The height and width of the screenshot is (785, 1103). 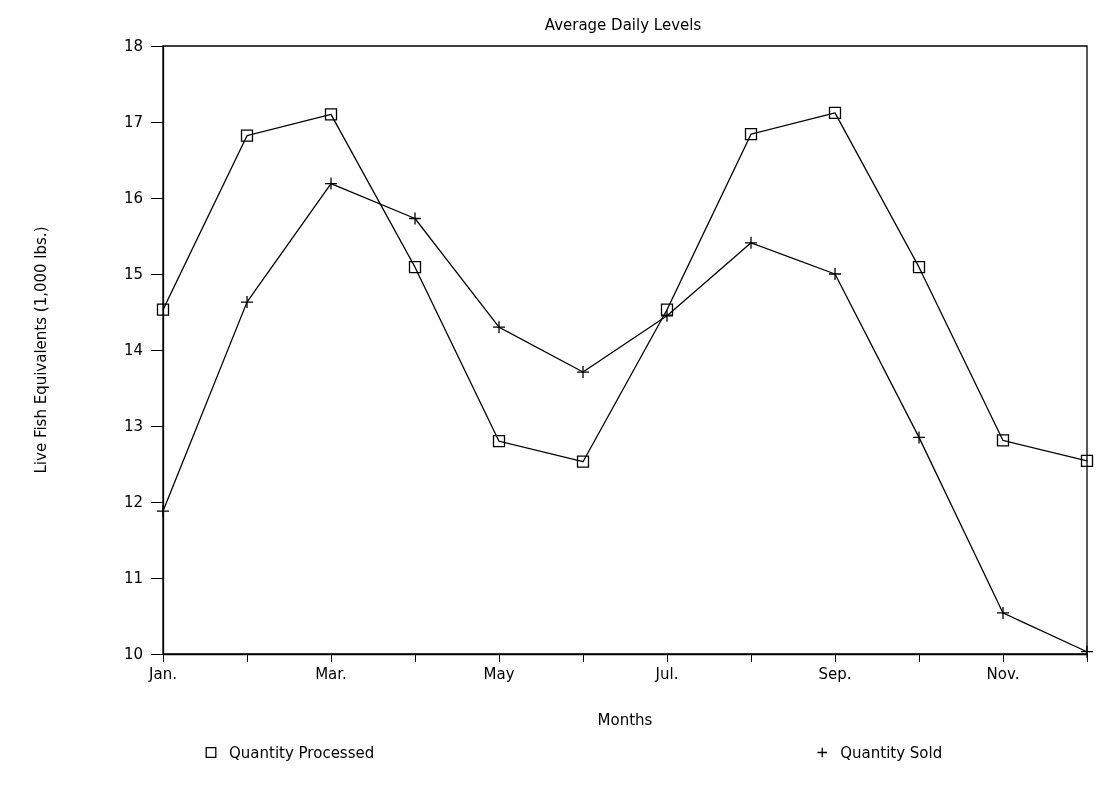 I want to click on x-tick-label: Sep., so click(x=835, y=673).